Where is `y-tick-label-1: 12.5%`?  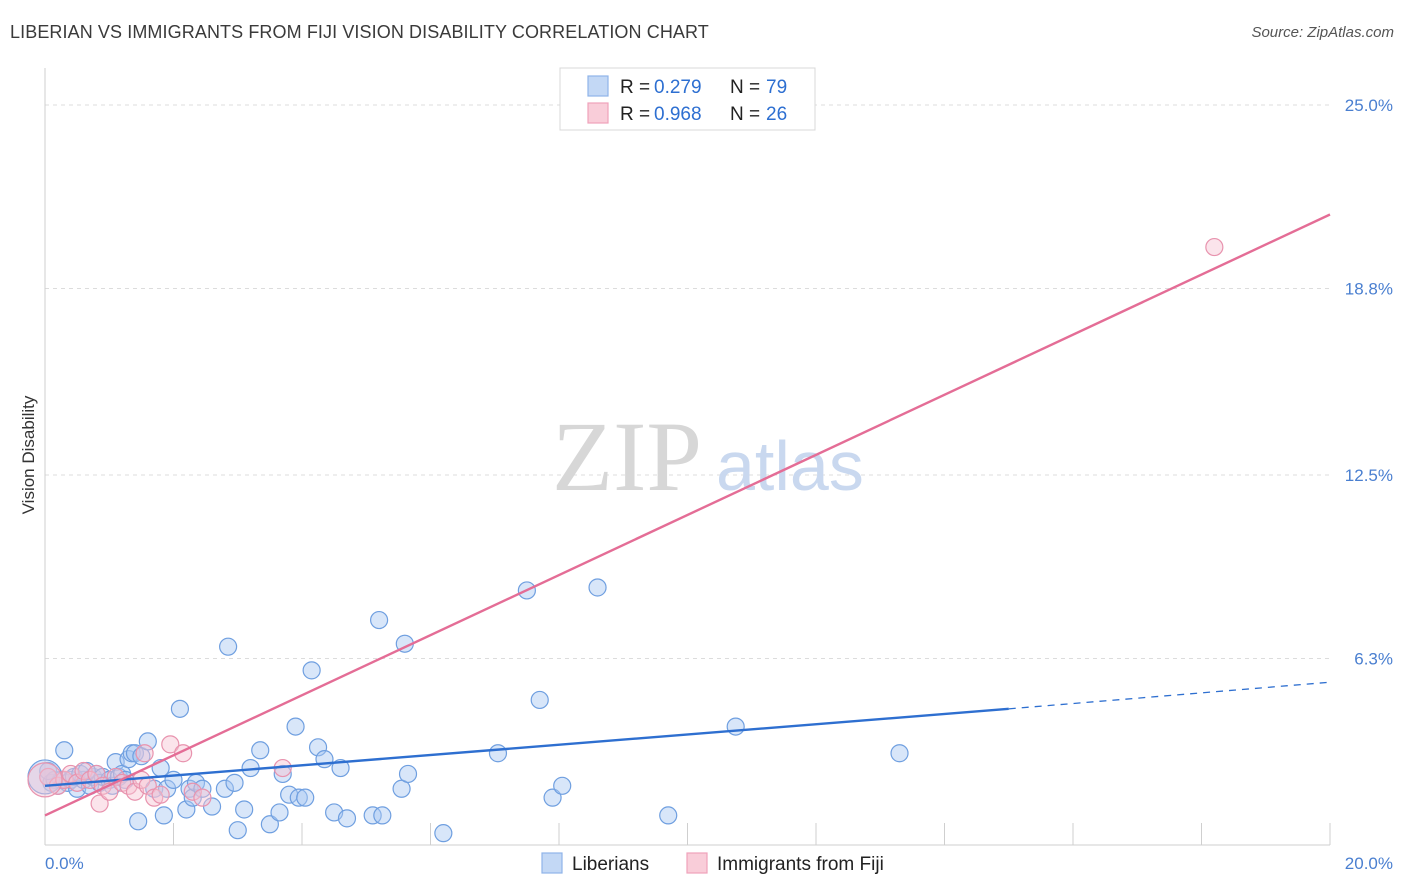 y-tick-label-1: 12.5% is located at coordinates (1369, 475).